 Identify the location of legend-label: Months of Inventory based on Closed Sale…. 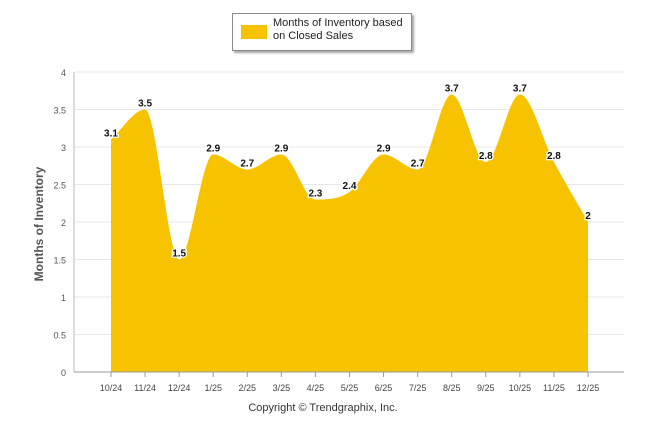
(338, 29).